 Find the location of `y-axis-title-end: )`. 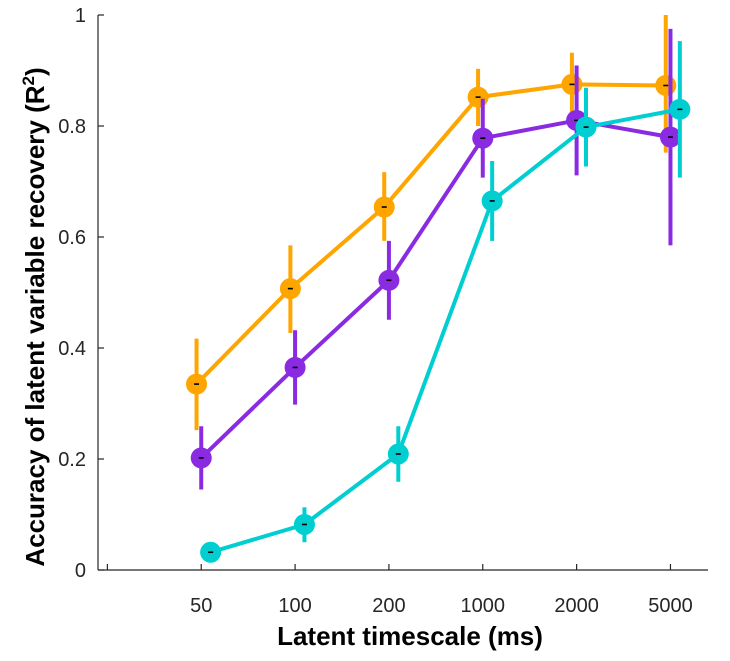

y-axis-title-end: ) is located at coordinates (35, 71).